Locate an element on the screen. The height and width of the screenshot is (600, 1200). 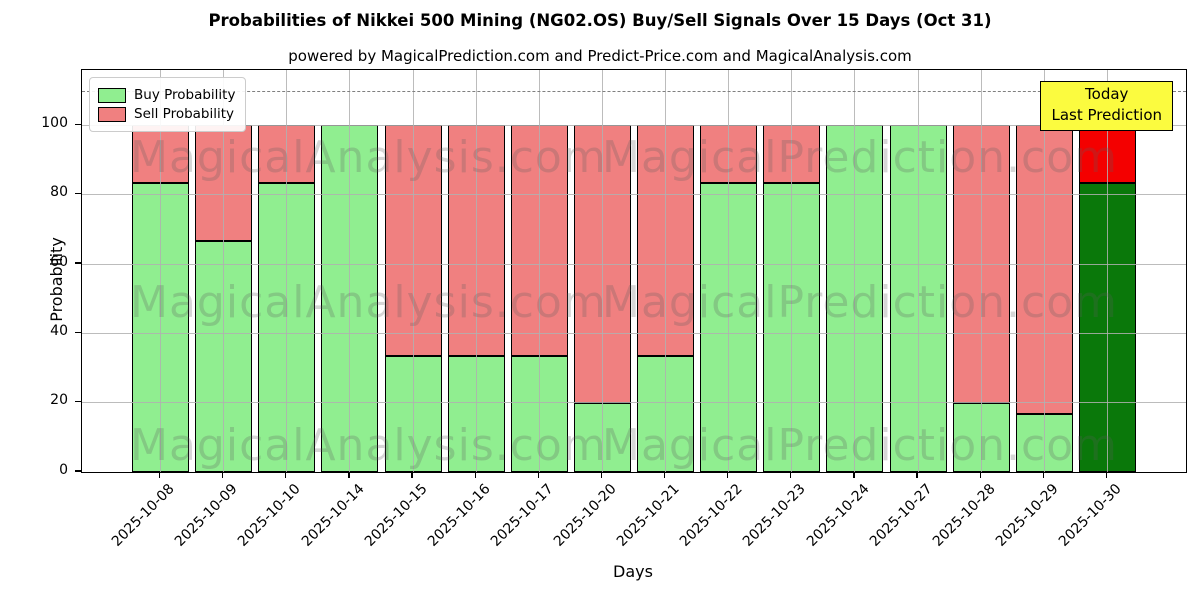
x-tick-label: 2025-10-28 is located at coordinates (964, 515).